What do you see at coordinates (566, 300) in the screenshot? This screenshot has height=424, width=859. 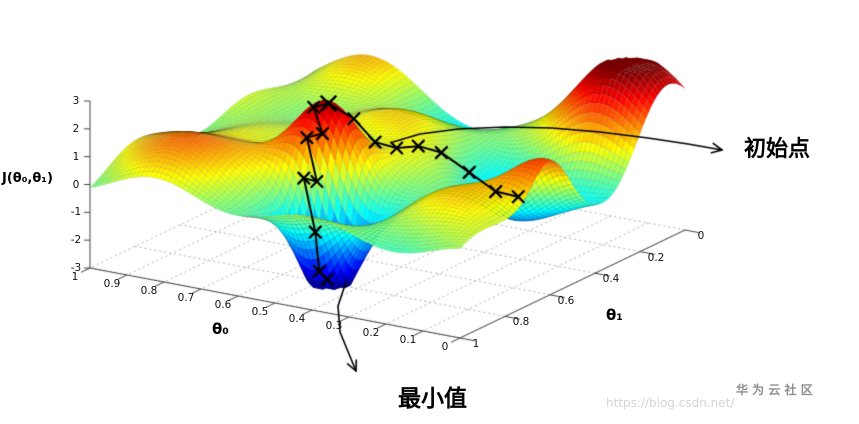 I see `theta1-tick-label: 0.6` at bounding box center [566, 300].